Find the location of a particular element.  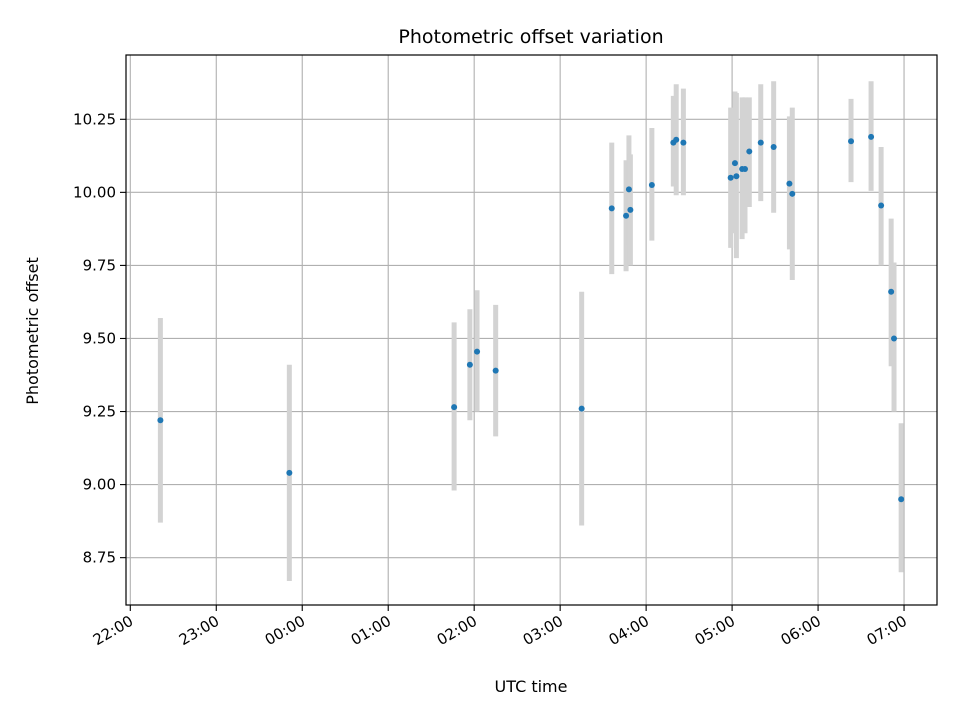

y-tick-label: 9.50 is located at coordinates (99, 338).